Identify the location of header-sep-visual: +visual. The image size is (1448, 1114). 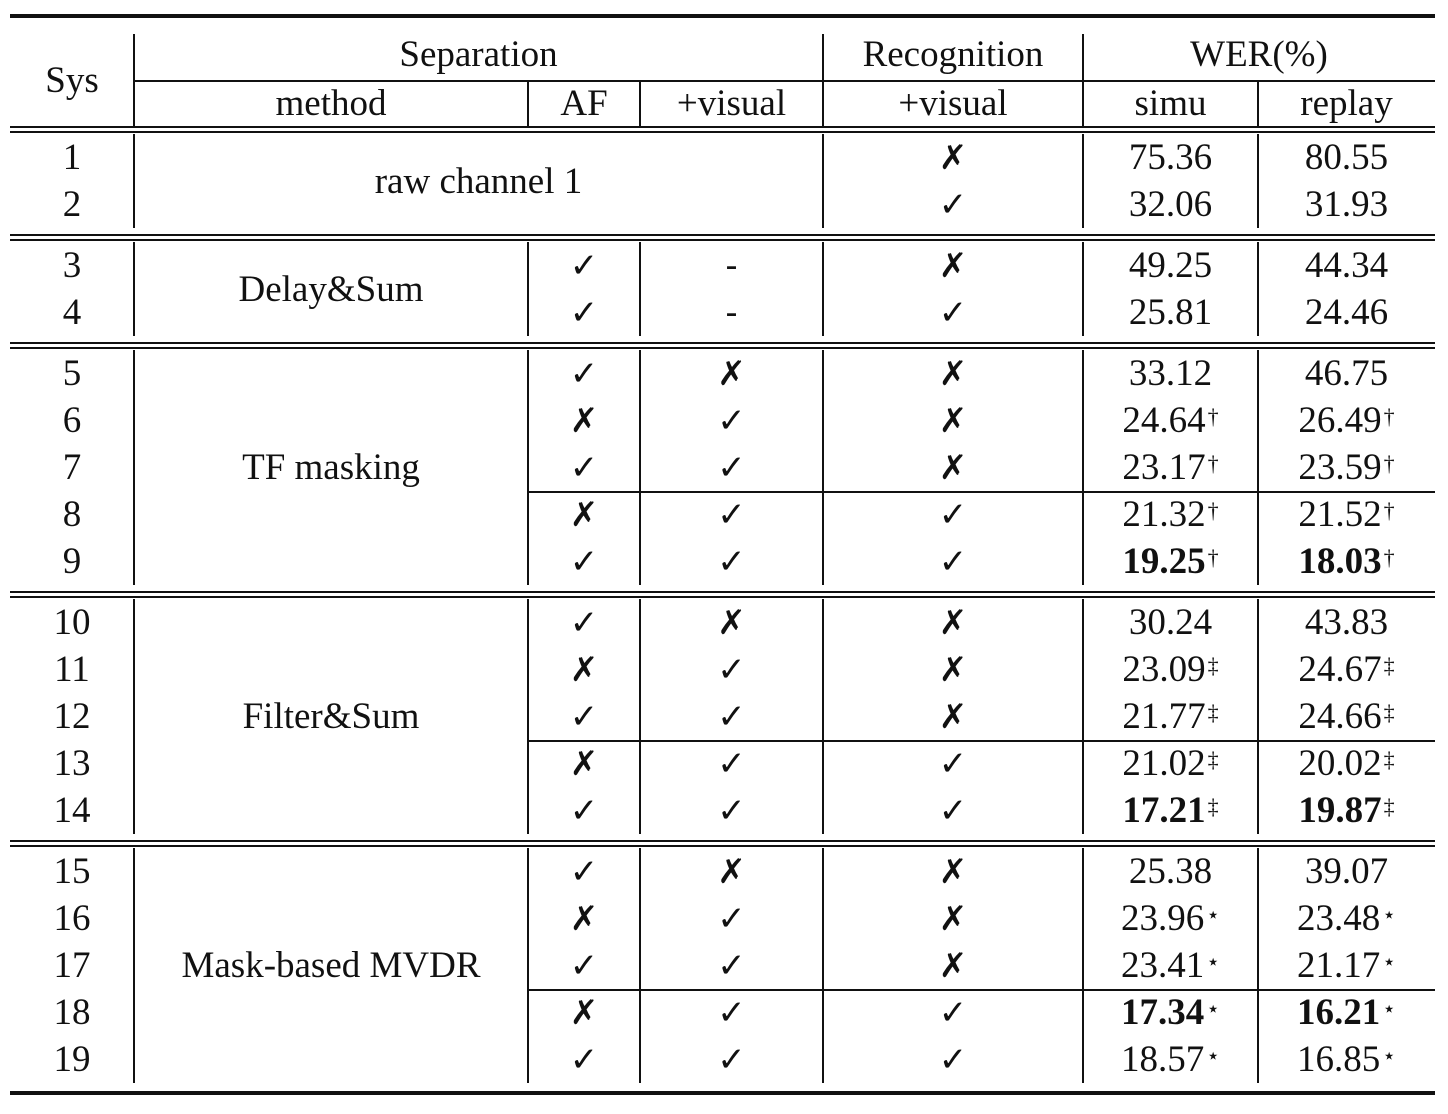
(731, 103).